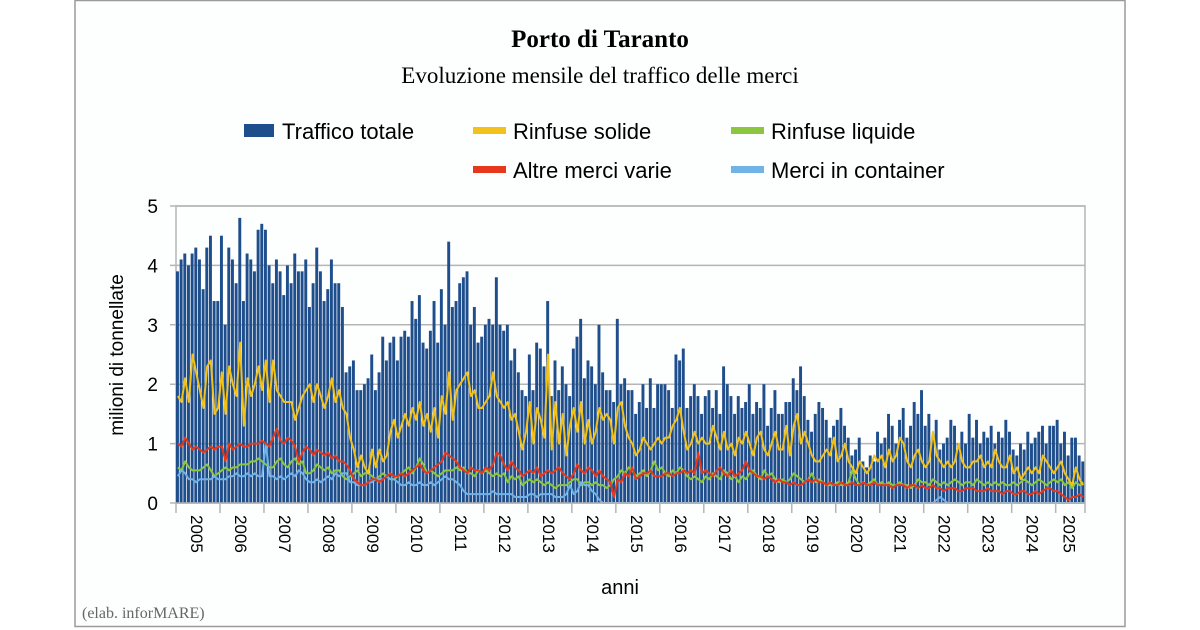 The height and width of the screenshot is (630, 1200). I want to click on y-tick-label: 0, so click(152, 504).